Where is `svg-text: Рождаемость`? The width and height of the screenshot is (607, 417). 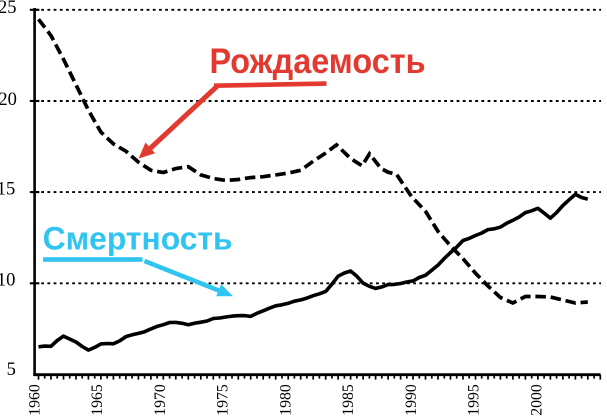 svg-text: Рождаемость is located at coordinates (318, 61).